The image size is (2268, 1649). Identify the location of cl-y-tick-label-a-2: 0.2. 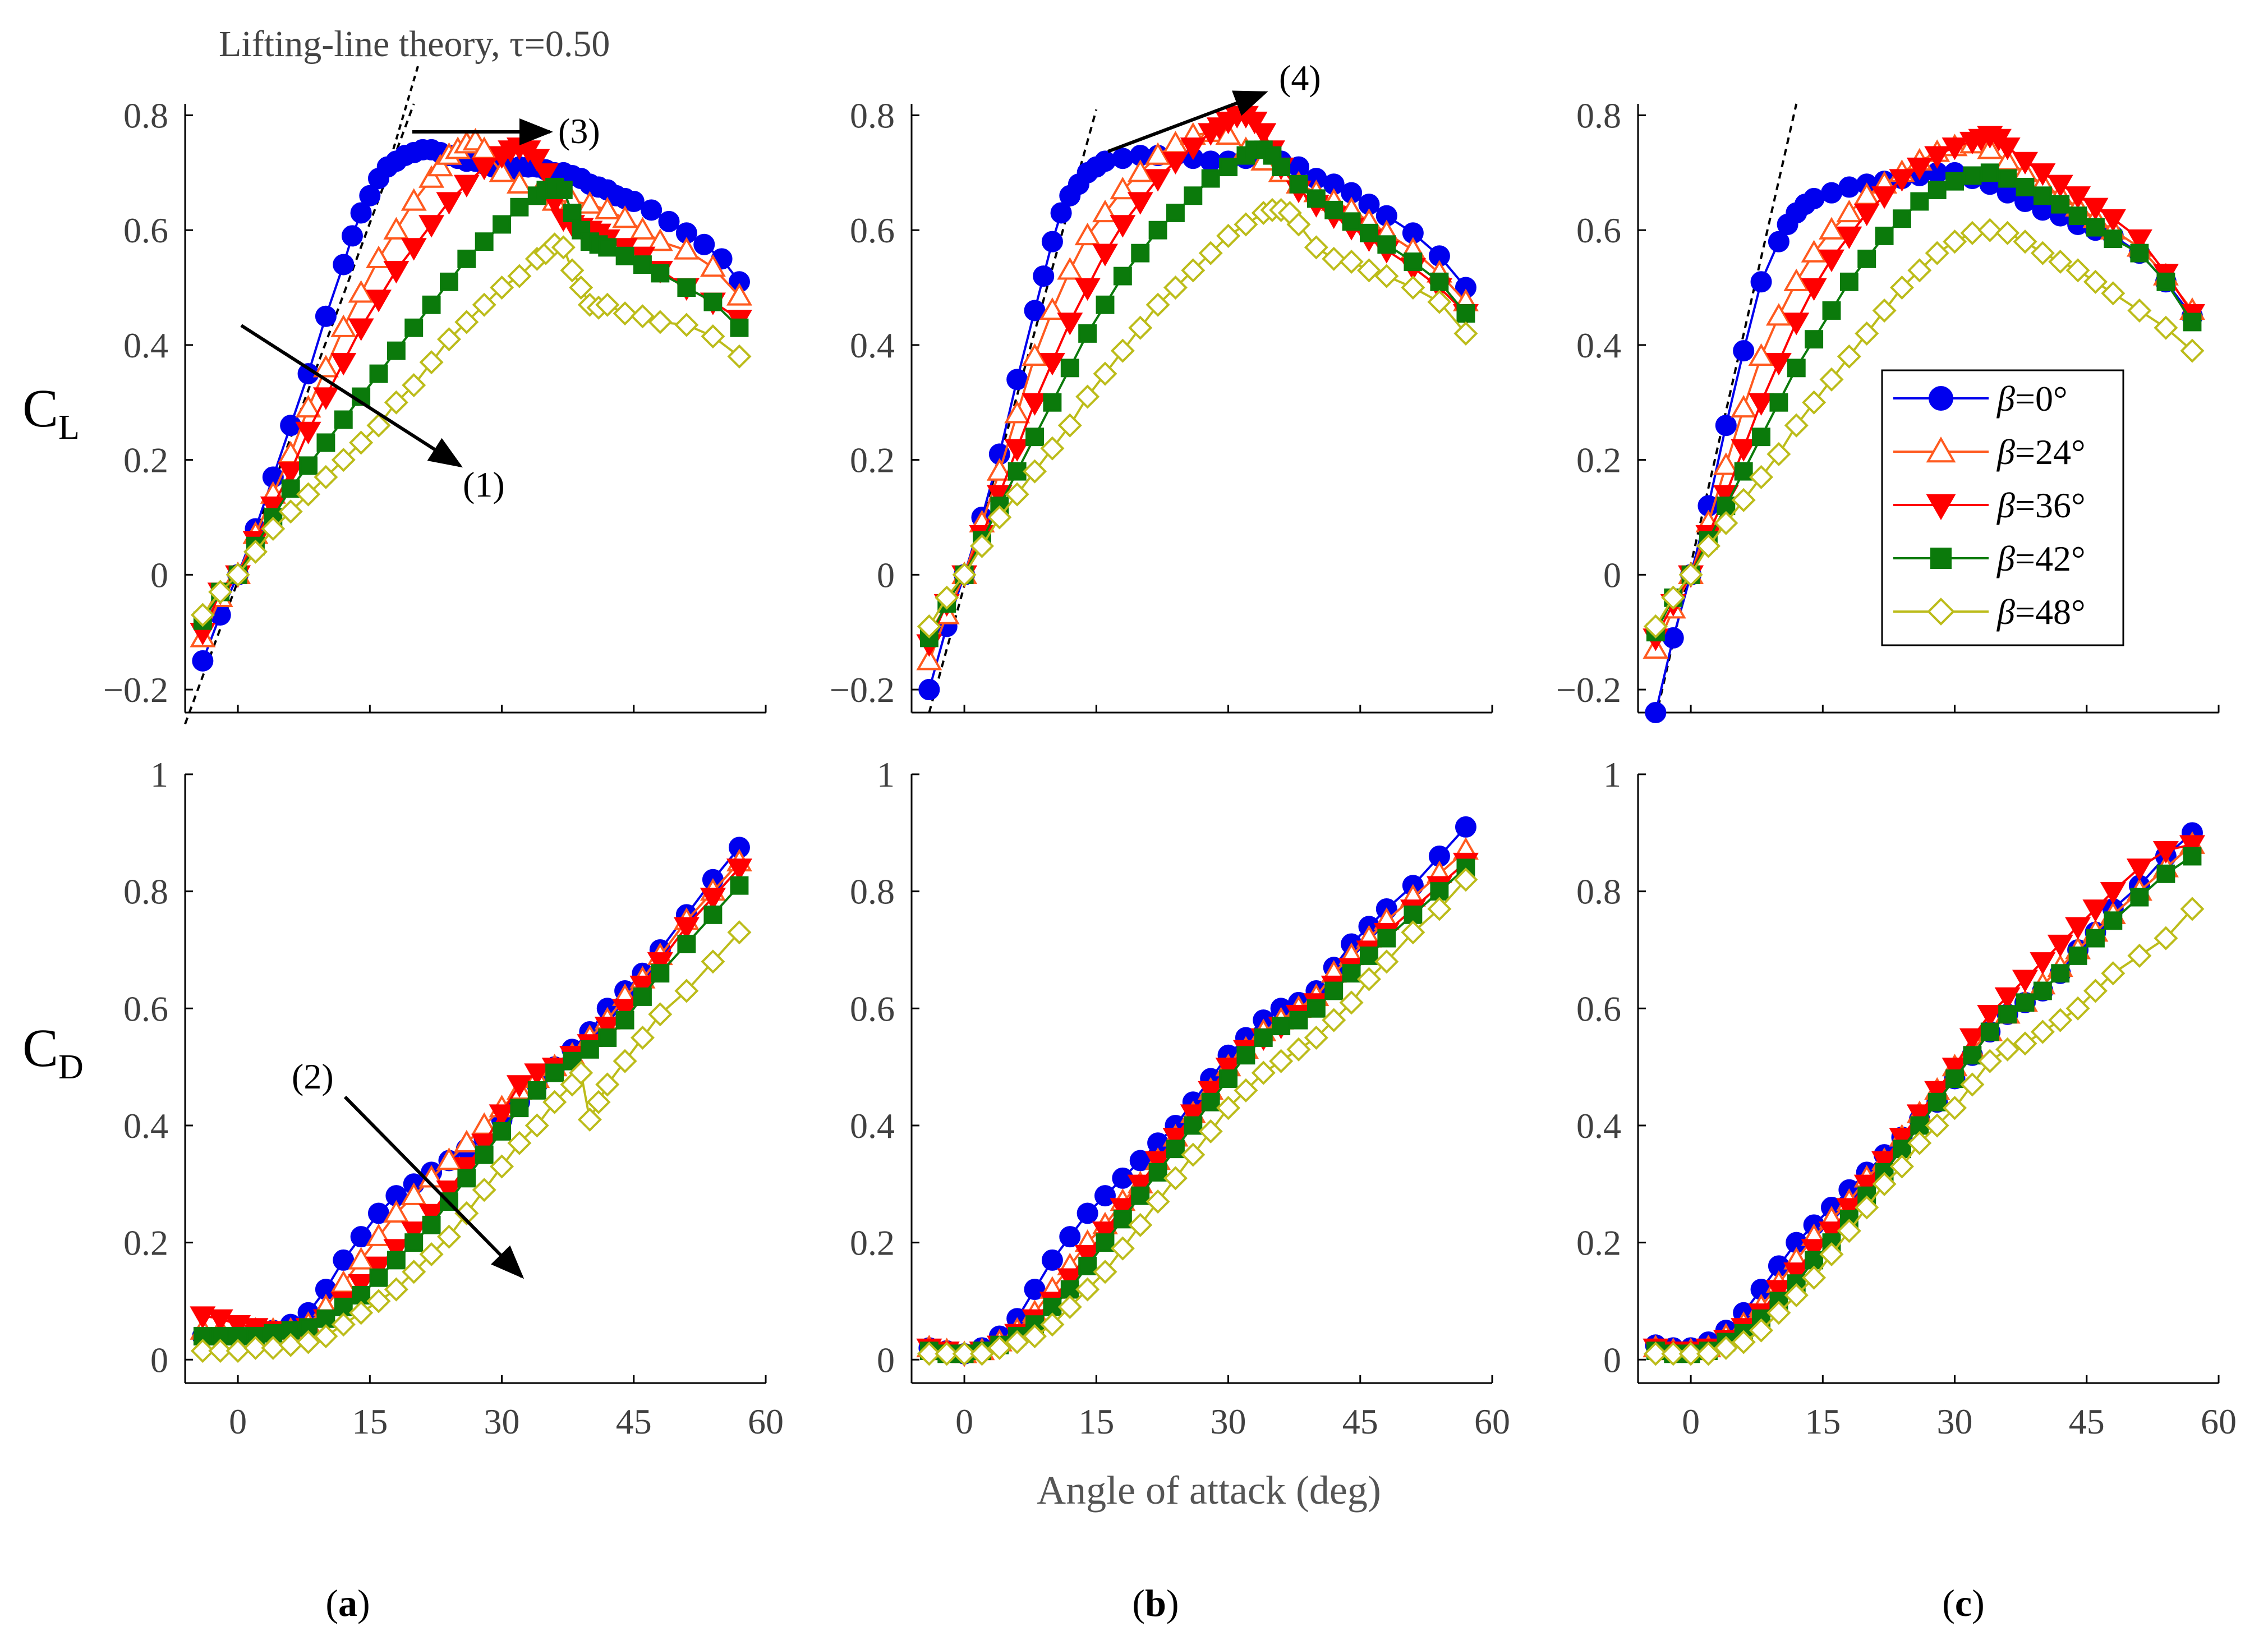
(145, 460).